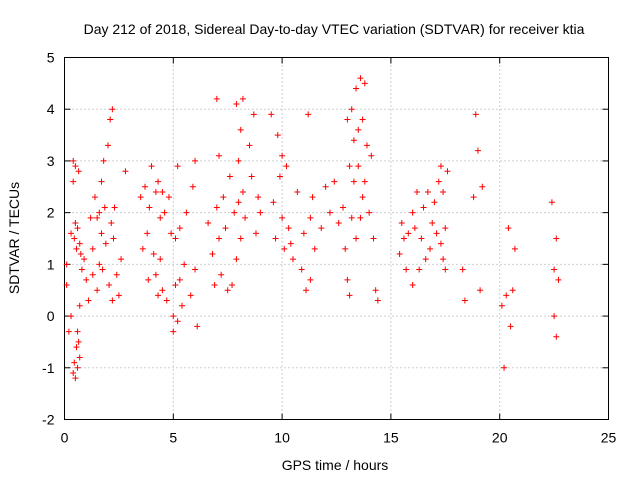  What do you see at coordinates (51, 316) in the screenshot?
I see `y-tick-label: 0` at bounding box center [51, 316].